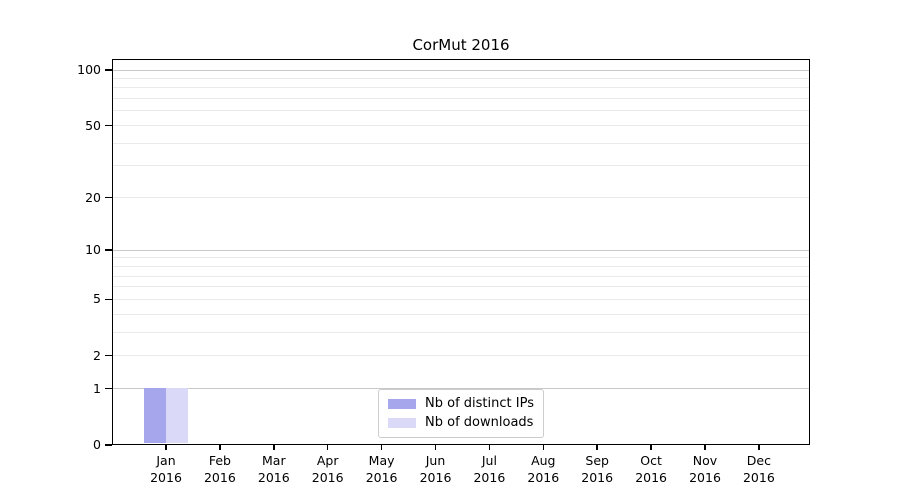 This screenshot has height=500, width=900. Describe the element at coordinates (274, 460) in the screenshot. I see `x-tick-label-month: Mar` at that location.